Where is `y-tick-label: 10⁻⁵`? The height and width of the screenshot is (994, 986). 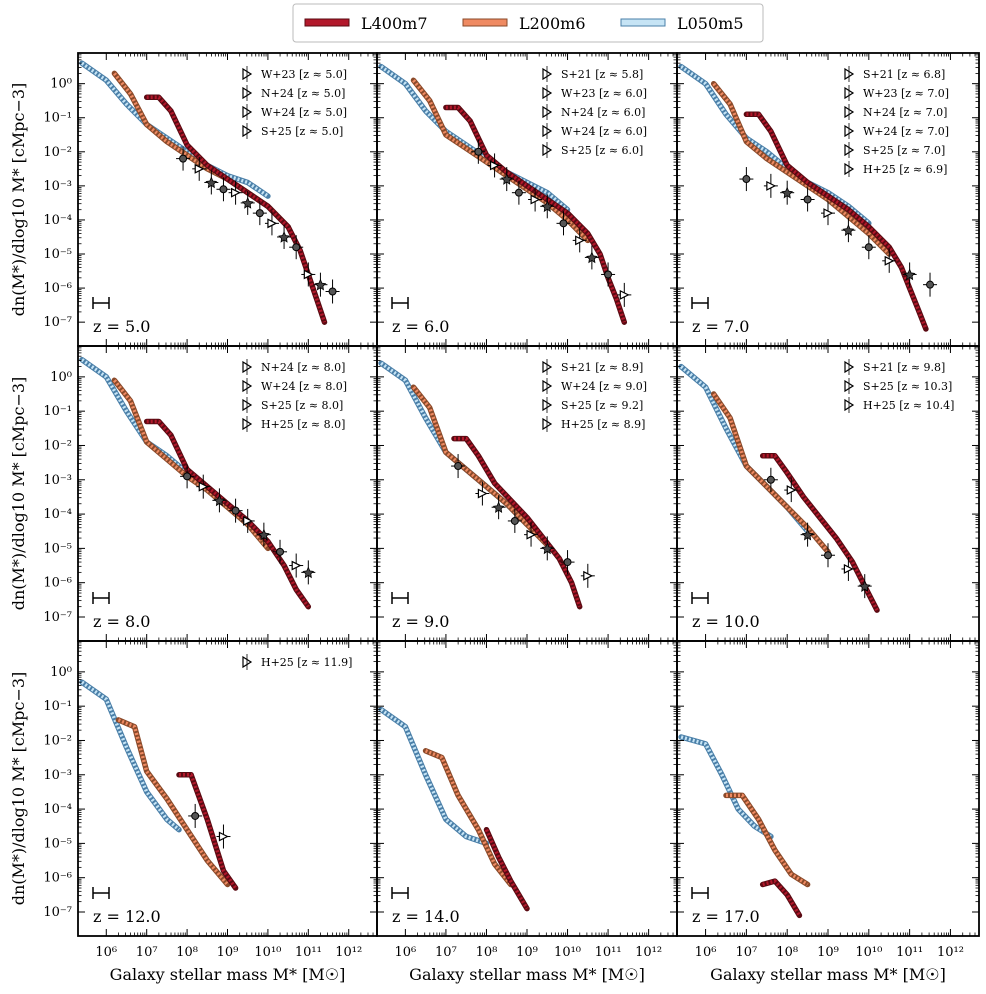
y-tick-label: 10⁻⁵ is located at coordinates (57, 254).